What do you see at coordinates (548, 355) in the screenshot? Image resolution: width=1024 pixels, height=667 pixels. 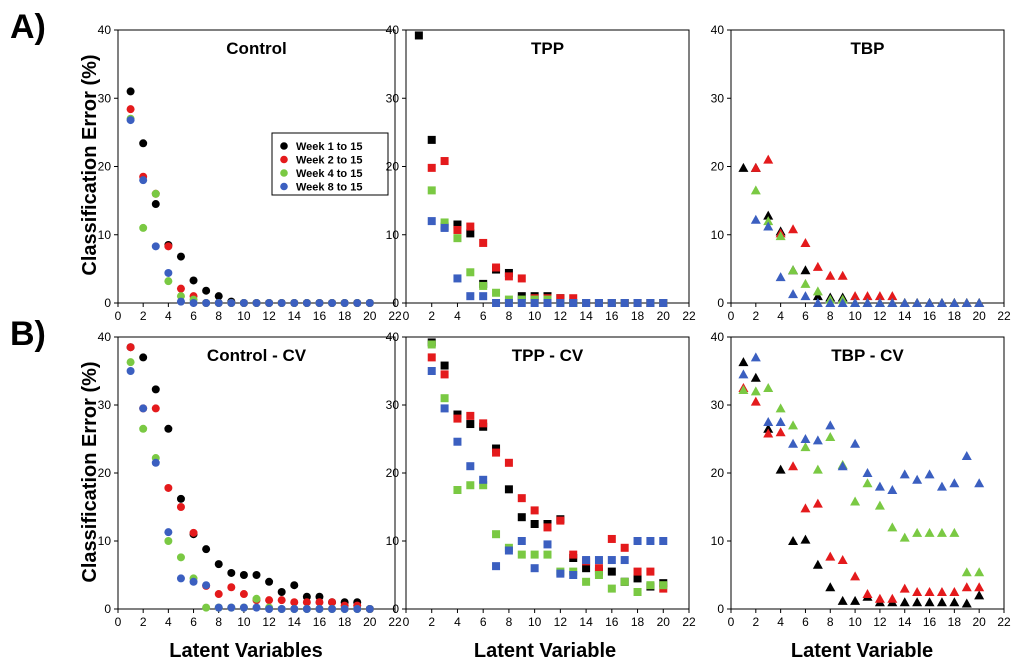 I see `panel-title-tpp-cv: TPP - CV` at bounding box center [548, 355].